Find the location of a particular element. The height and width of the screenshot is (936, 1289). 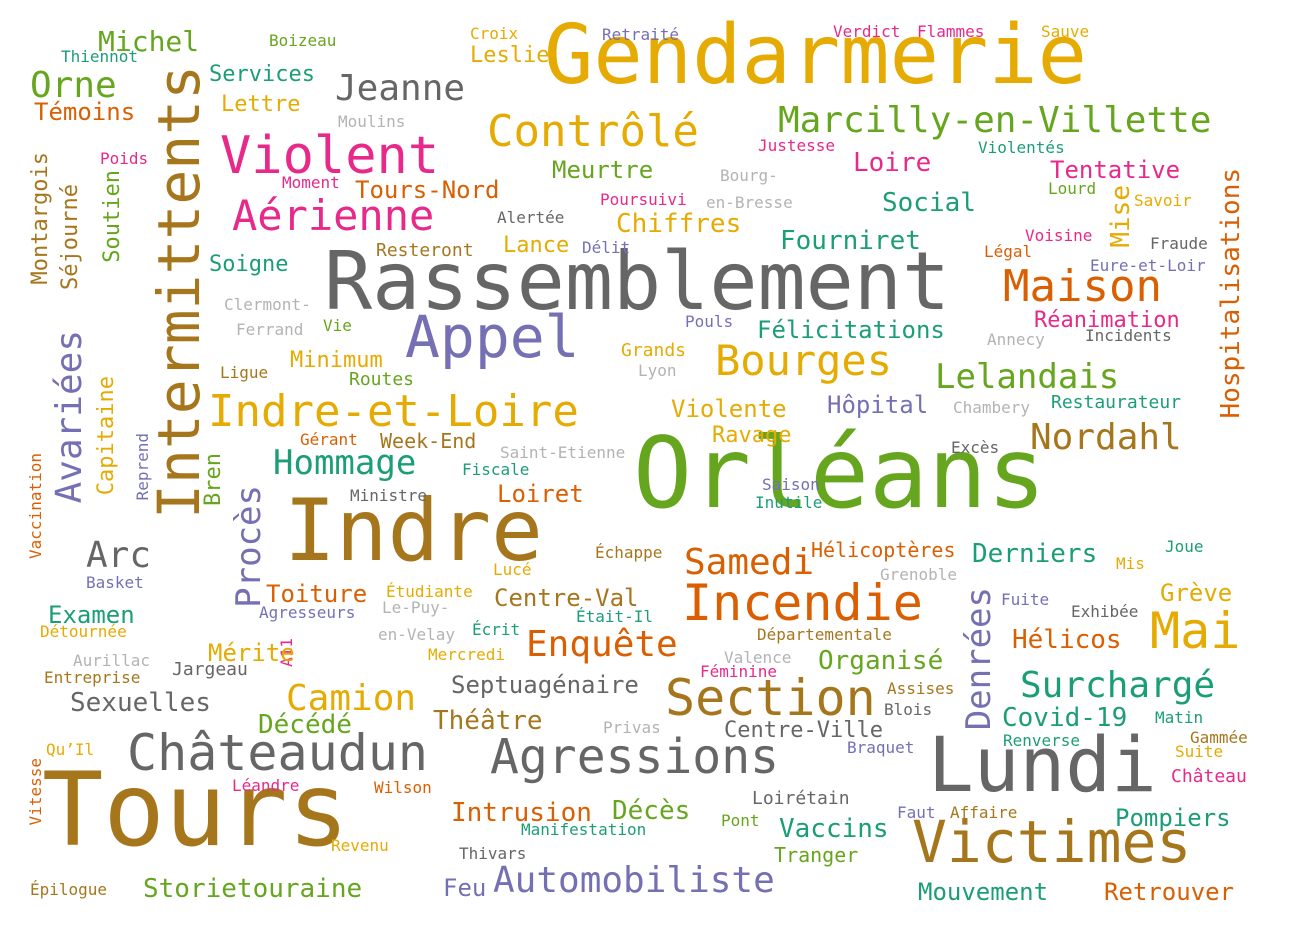

word-chiffres: Chiffres is located at coordinates (679, 224).